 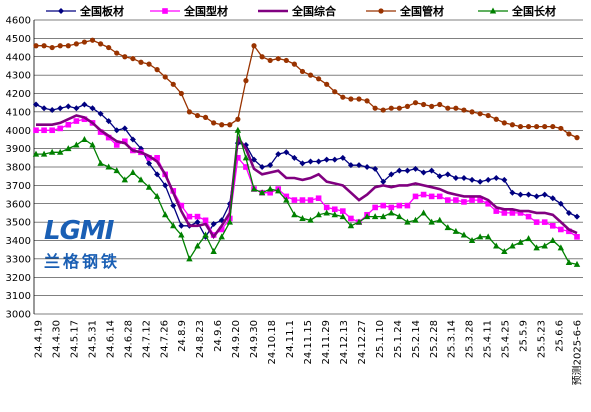 I want to click on watermark-logo-text: LGMI, so click(x=79, y=231).